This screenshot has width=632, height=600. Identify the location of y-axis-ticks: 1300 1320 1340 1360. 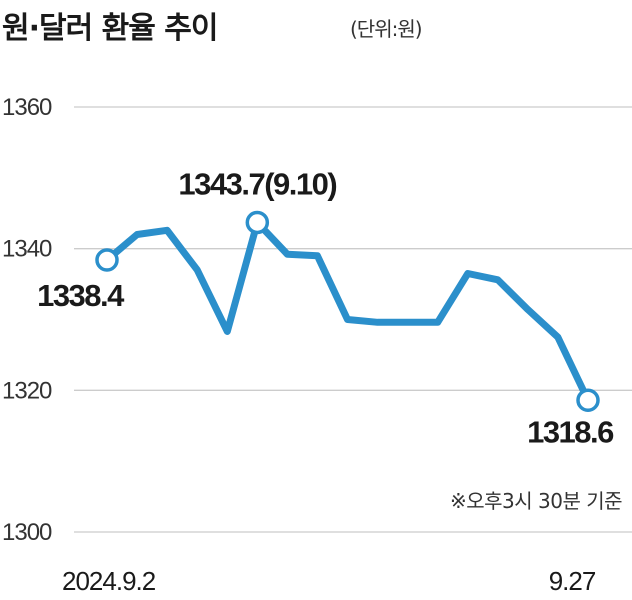
(27, 320).